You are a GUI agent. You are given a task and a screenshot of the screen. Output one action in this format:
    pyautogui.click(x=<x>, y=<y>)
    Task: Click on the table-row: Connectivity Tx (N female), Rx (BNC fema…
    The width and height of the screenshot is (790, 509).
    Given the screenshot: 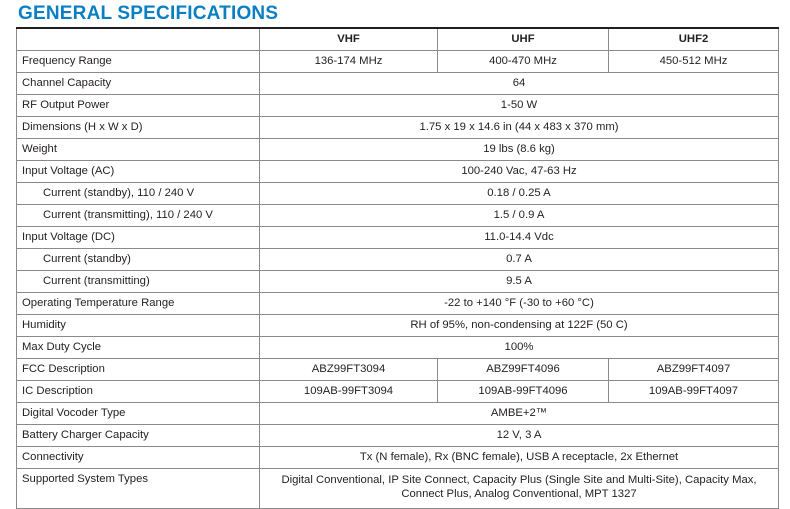 What is the action you would take?
    pyautogui.click(x=397, y=457)
    